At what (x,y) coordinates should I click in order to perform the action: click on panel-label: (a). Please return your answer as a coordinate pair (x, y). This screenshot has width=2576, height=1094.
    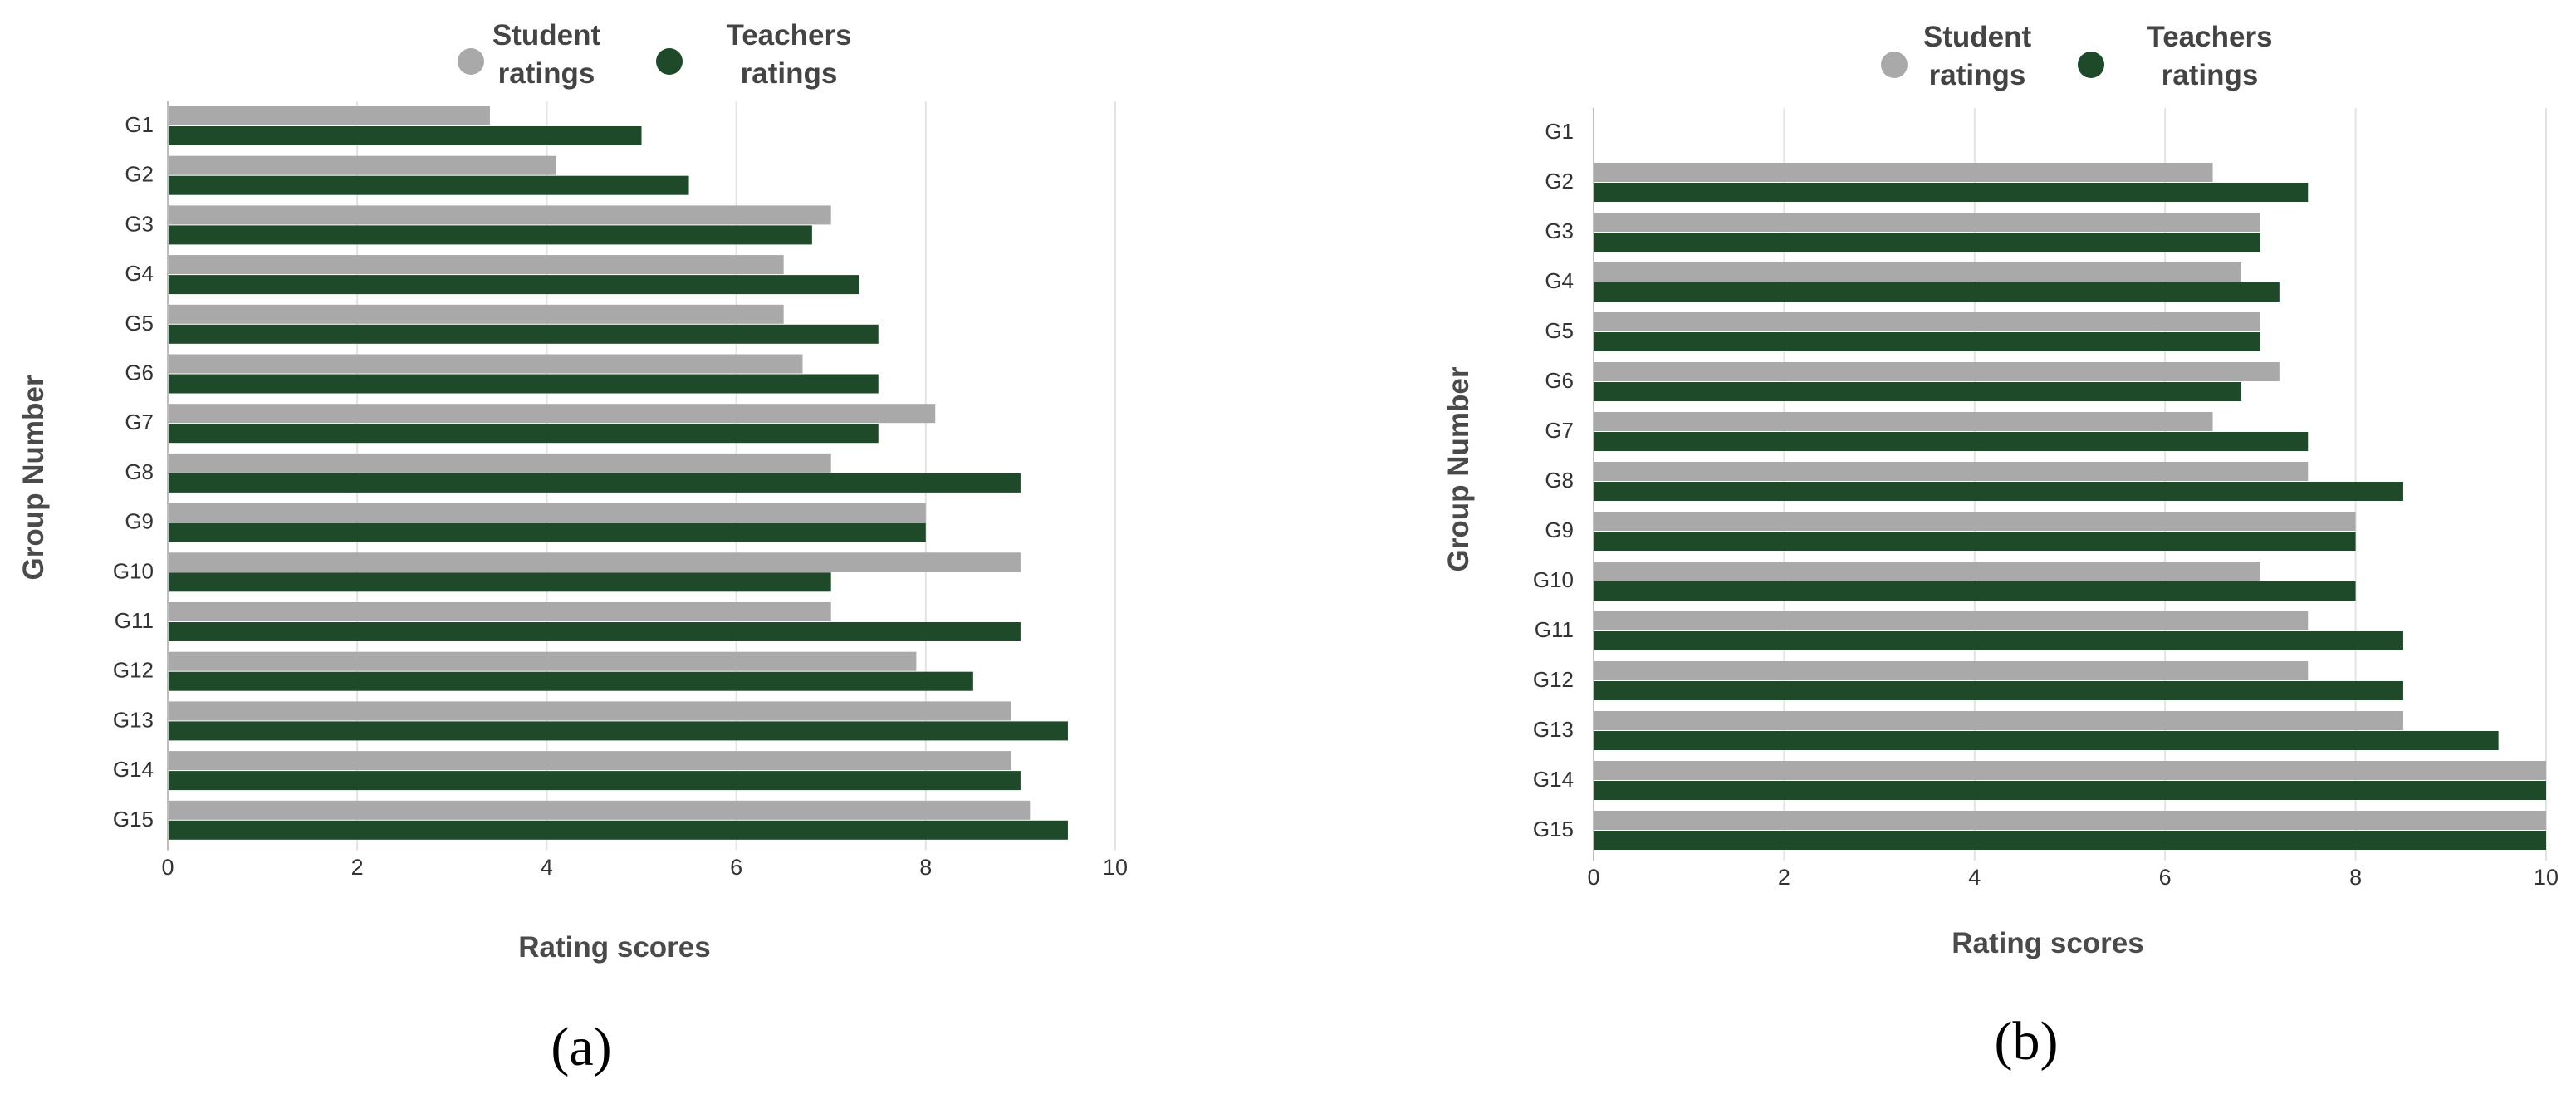
    Looking at the image, I should click on (581, 1047).